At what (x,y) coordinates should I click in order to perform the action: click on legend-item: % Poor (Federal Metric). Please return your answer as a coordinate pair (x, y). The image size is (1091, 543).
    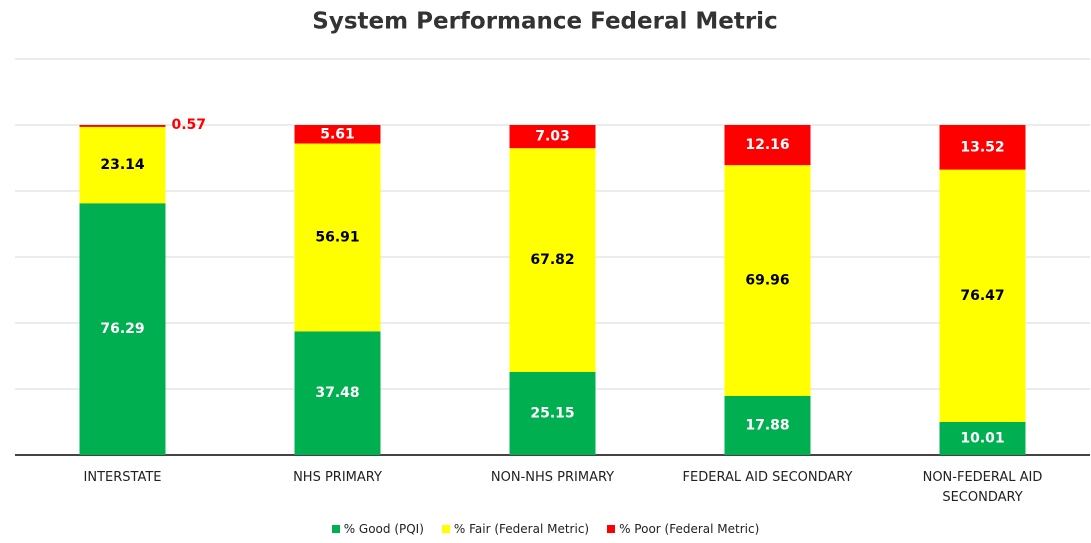
    Looking at the image, I should click on (683, 529).